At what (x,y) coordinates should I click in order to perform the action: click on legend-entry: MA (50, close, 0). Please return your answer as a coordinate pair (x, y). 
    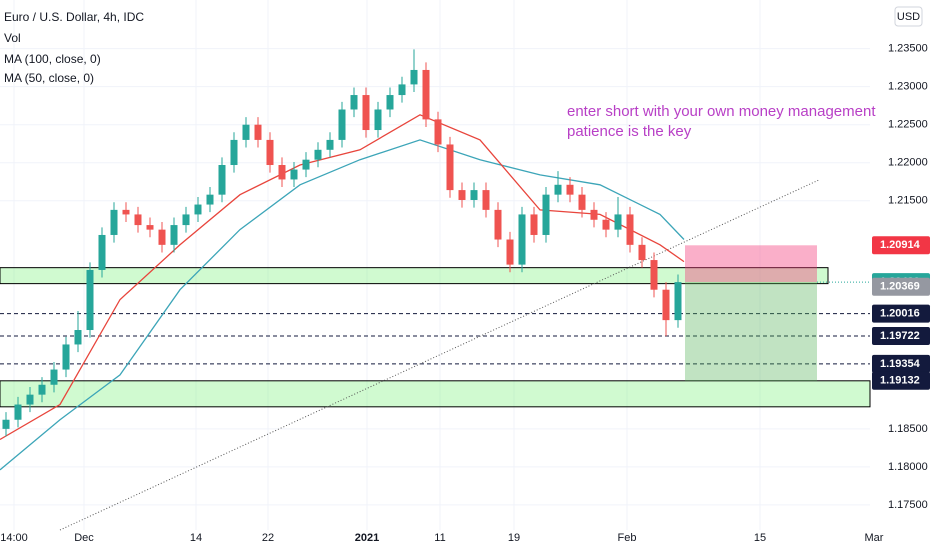
    Looking at the image, I should click on (49, 78).